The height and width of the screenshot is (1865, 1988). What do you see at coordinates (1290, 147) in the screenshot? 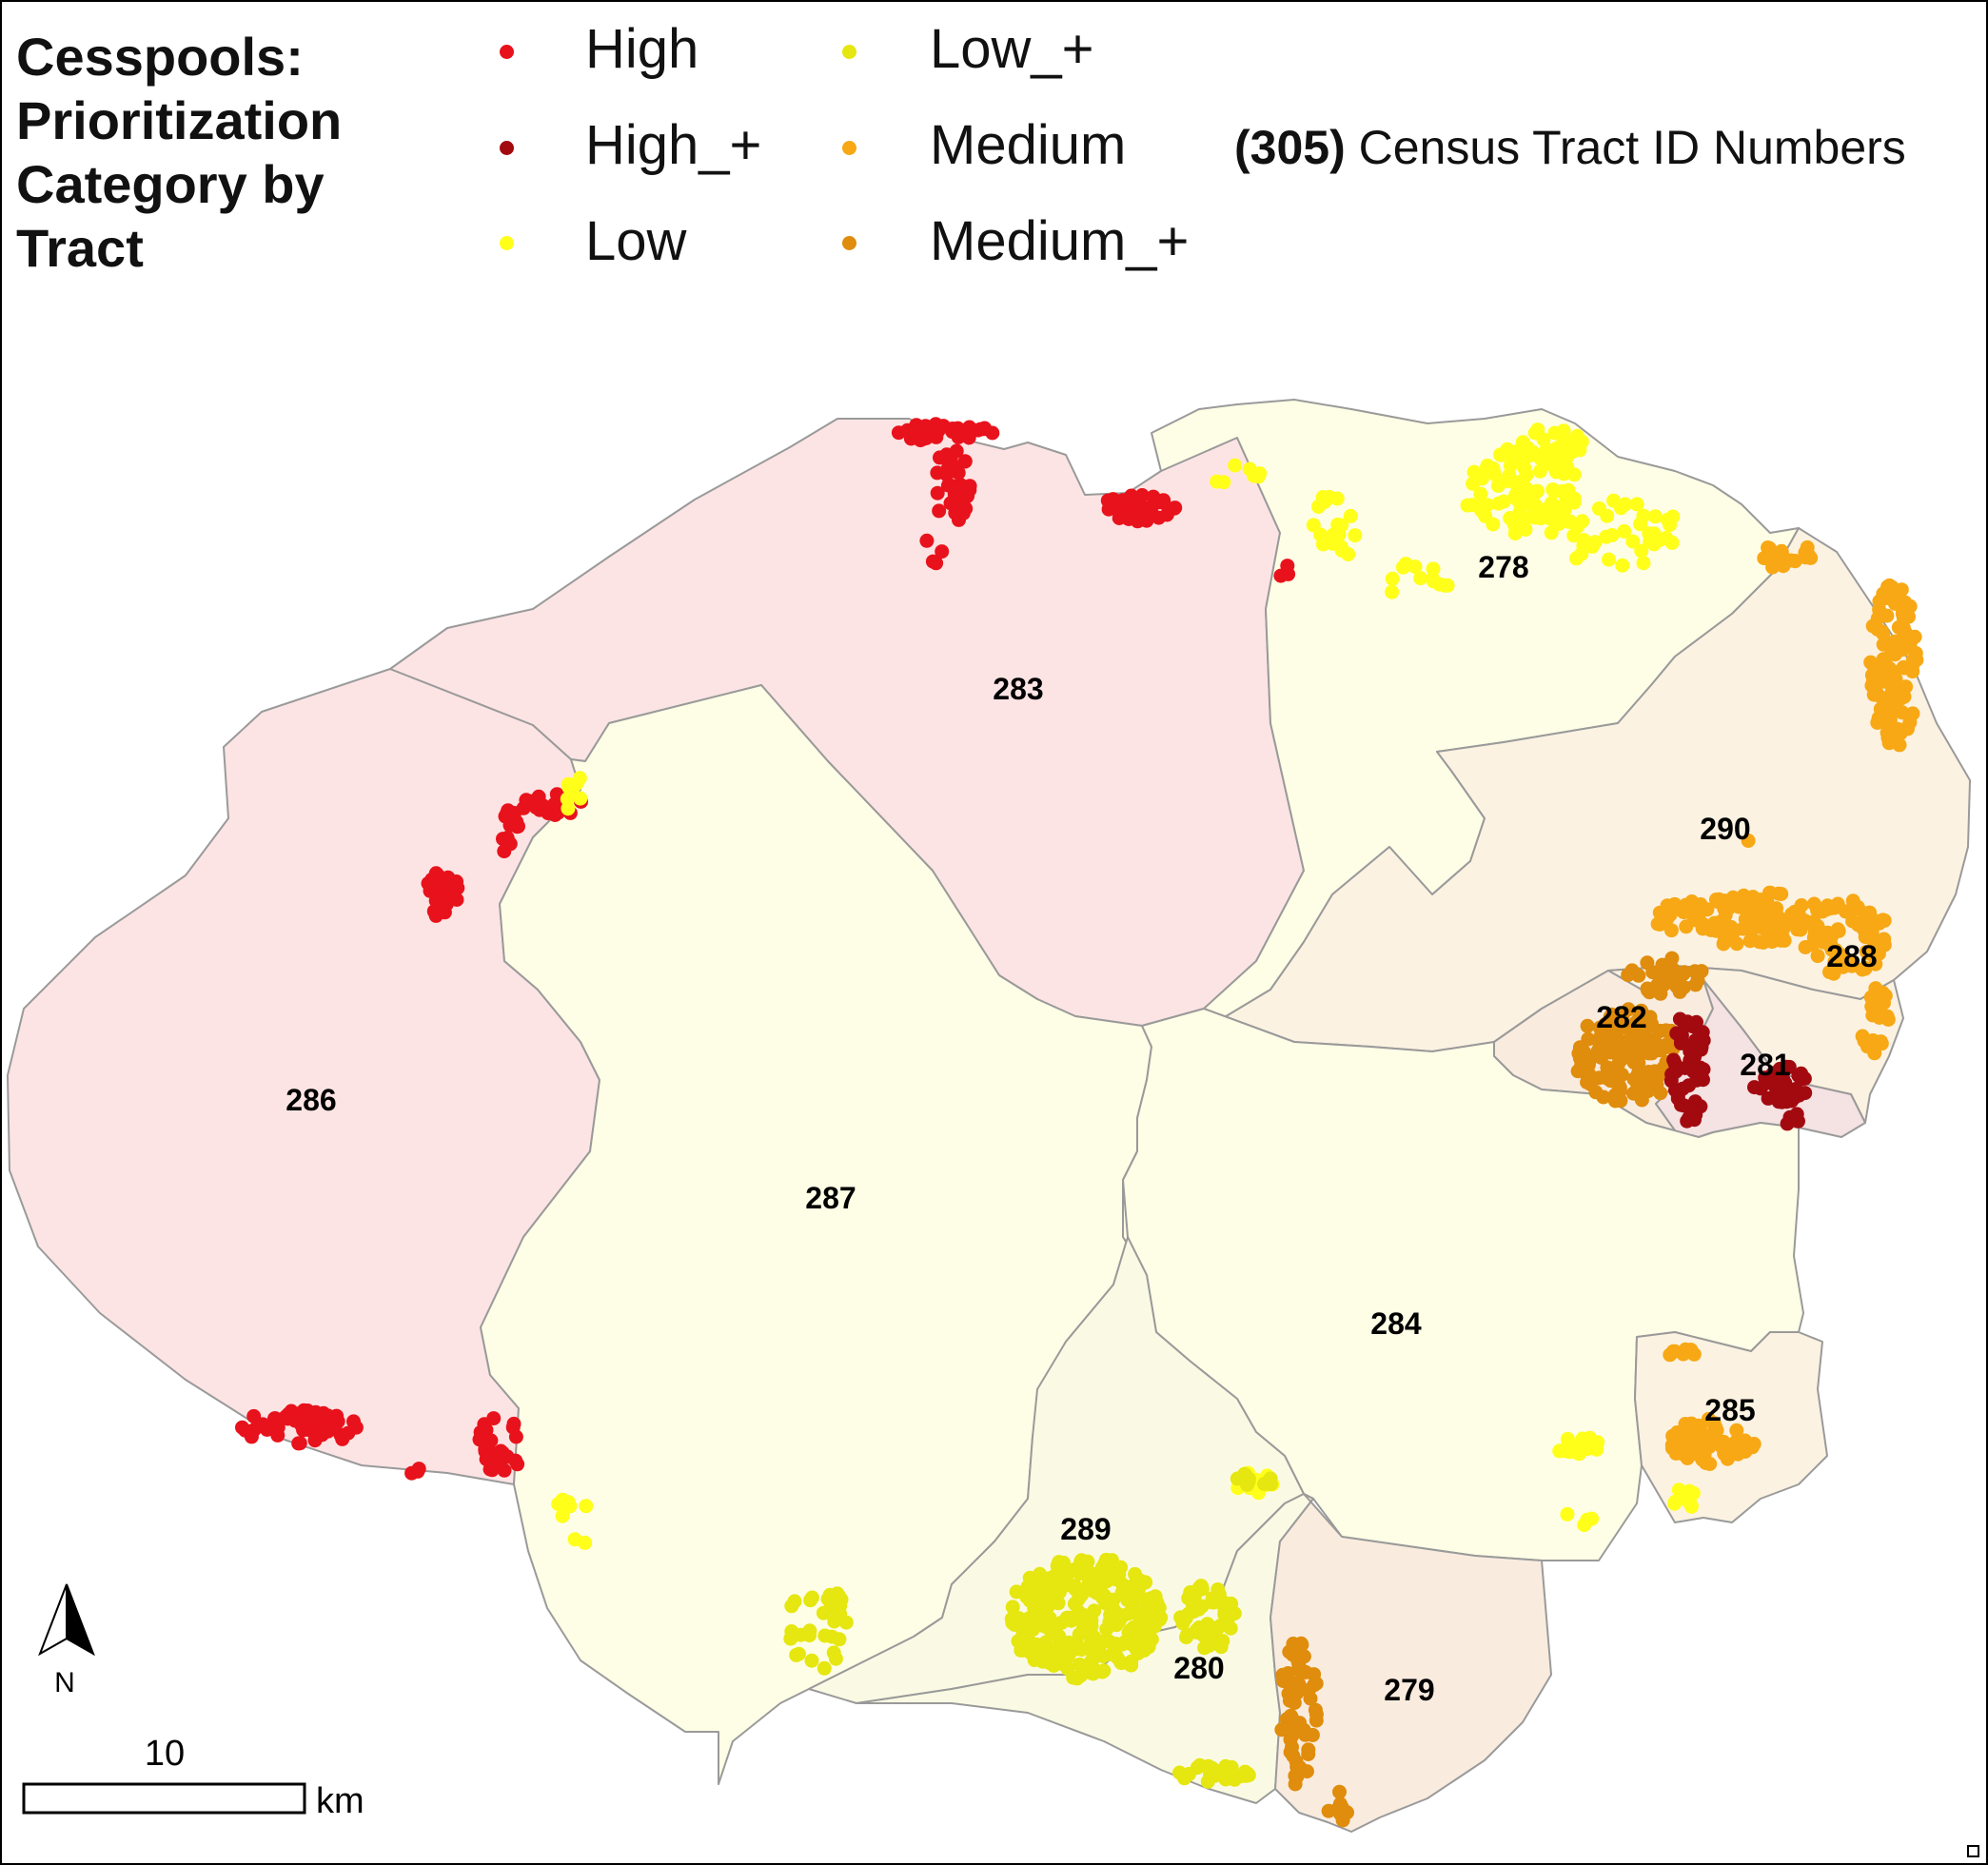
I see `tract-id-example: (305)` at bounding box center [1290, 147].